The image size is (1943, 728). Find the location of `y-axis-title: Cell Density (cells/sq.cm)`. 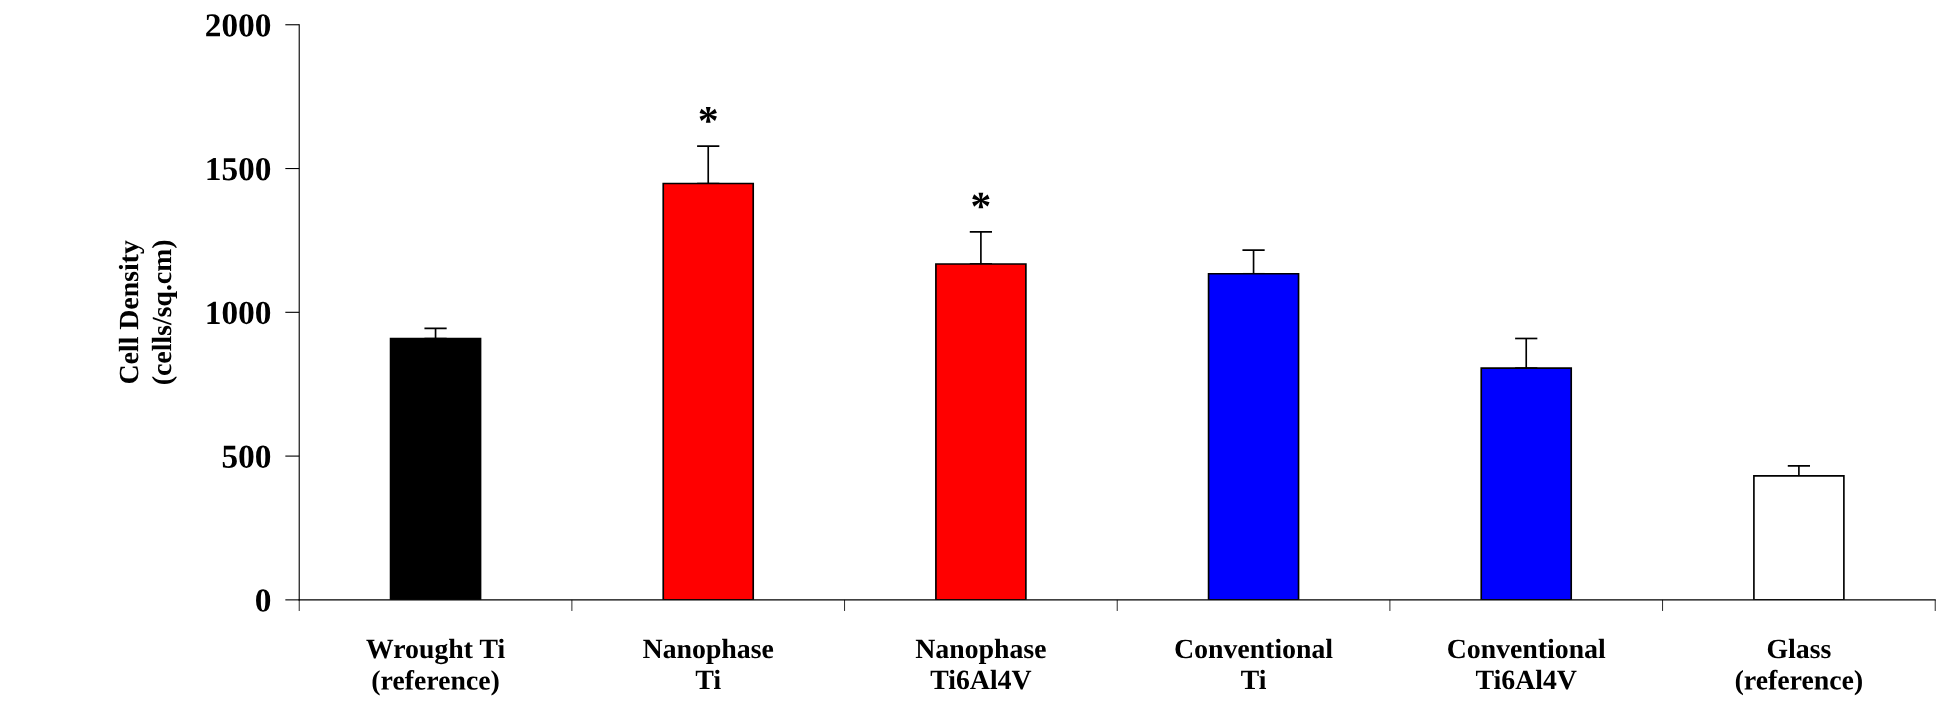

y-axis-title: Cell Density (cells/sq.cm) is located at coordinates (147, 312).